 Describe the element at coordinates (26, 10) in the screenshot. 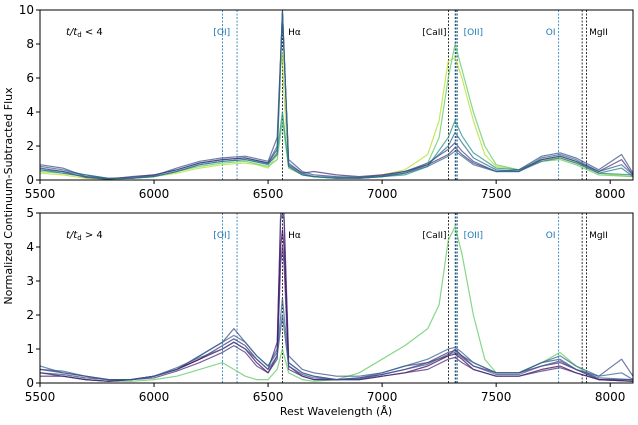

I see `y-tick-label: 10` at that location.